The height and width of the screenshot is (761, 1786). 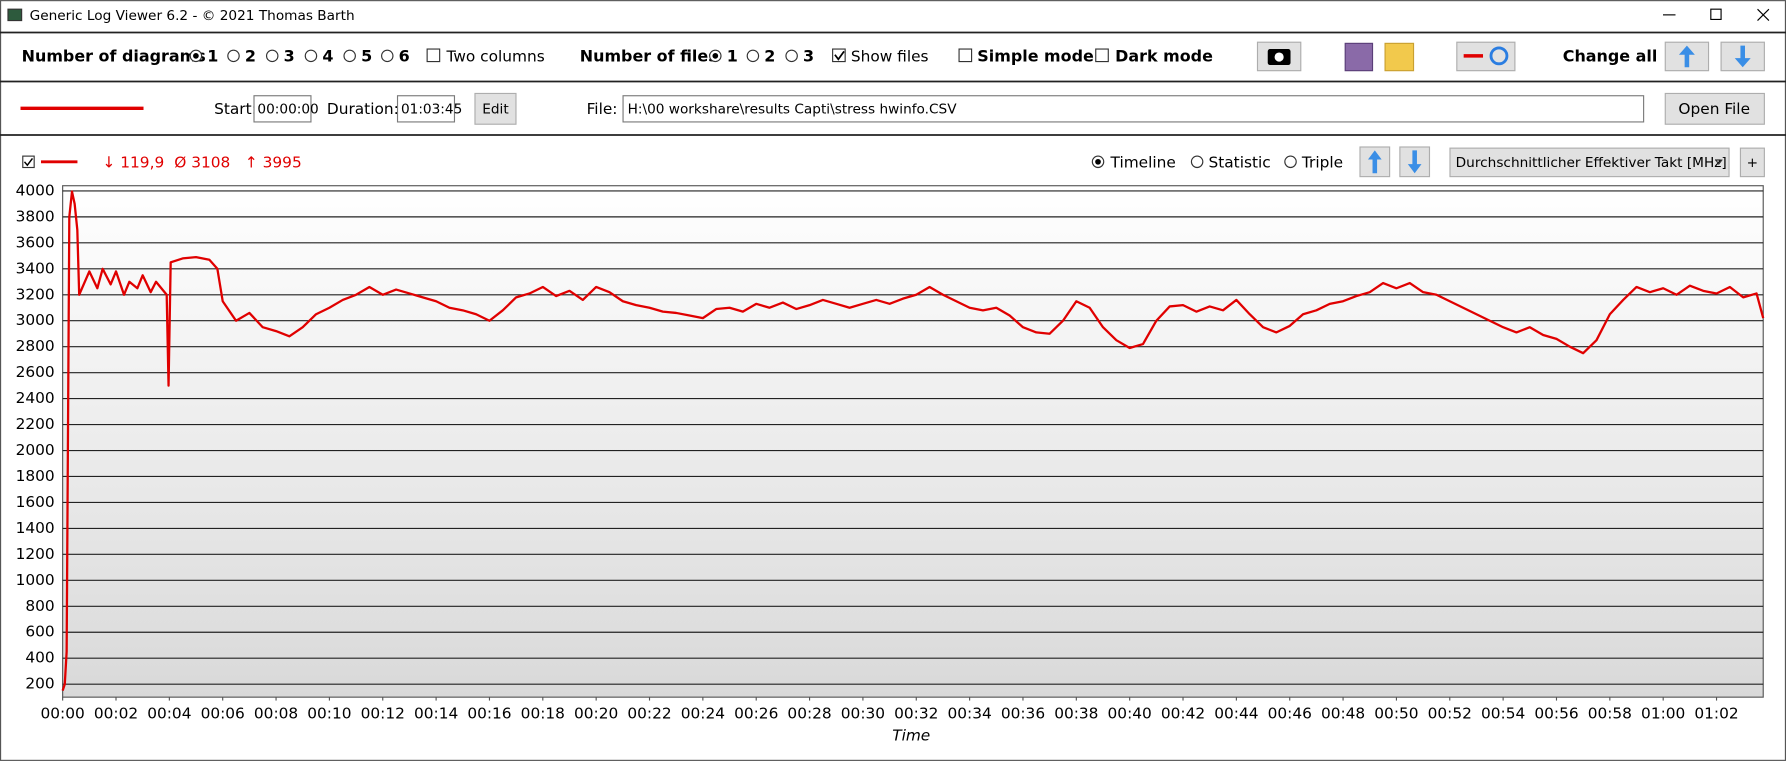 I want to click on diagram-radios: 1 2 3 4 5 6, so click(x=299, y=56).